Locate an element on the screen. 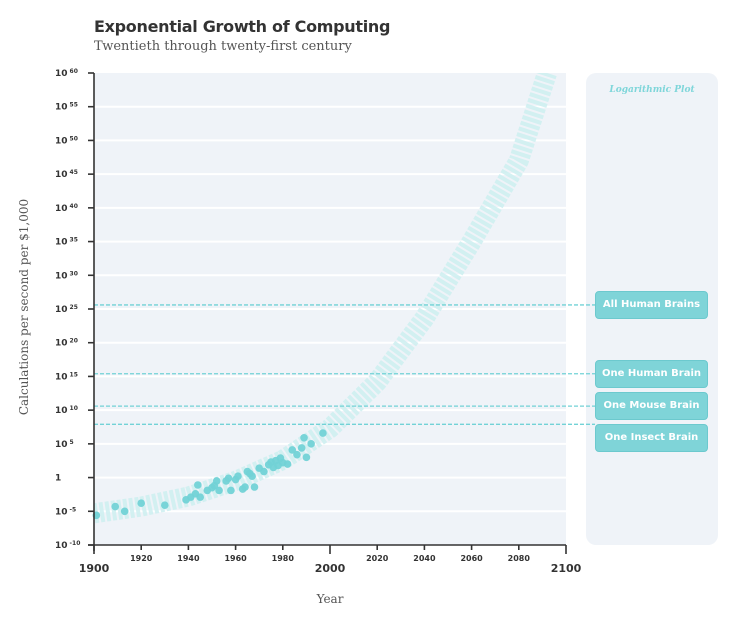 The height and width of the screenshot is (624, 738). y-tick-label: 10 60 is located at coordinates (66, 73).